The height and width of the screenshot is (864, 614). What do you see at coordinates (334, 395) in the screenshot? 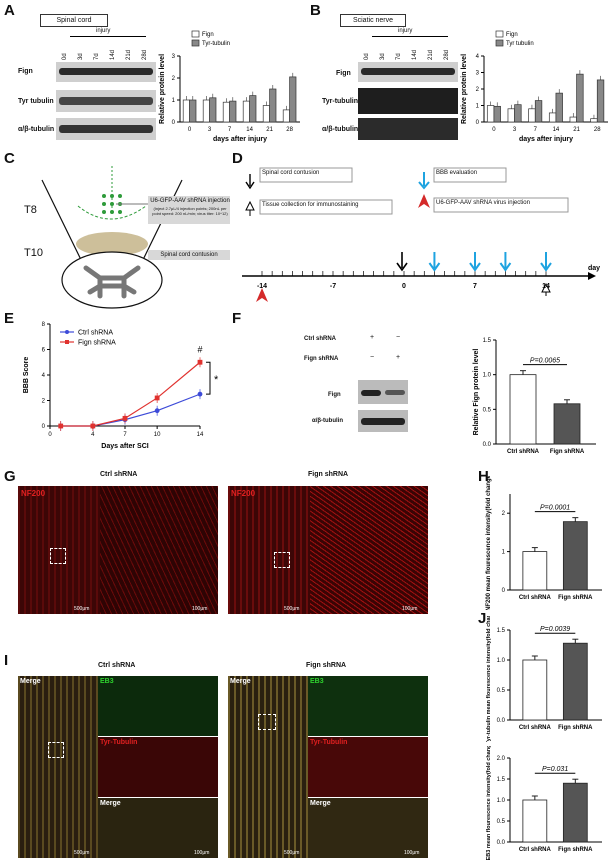
I see `f-blot-label-fign: Fign` at bounding box center [334, 395].